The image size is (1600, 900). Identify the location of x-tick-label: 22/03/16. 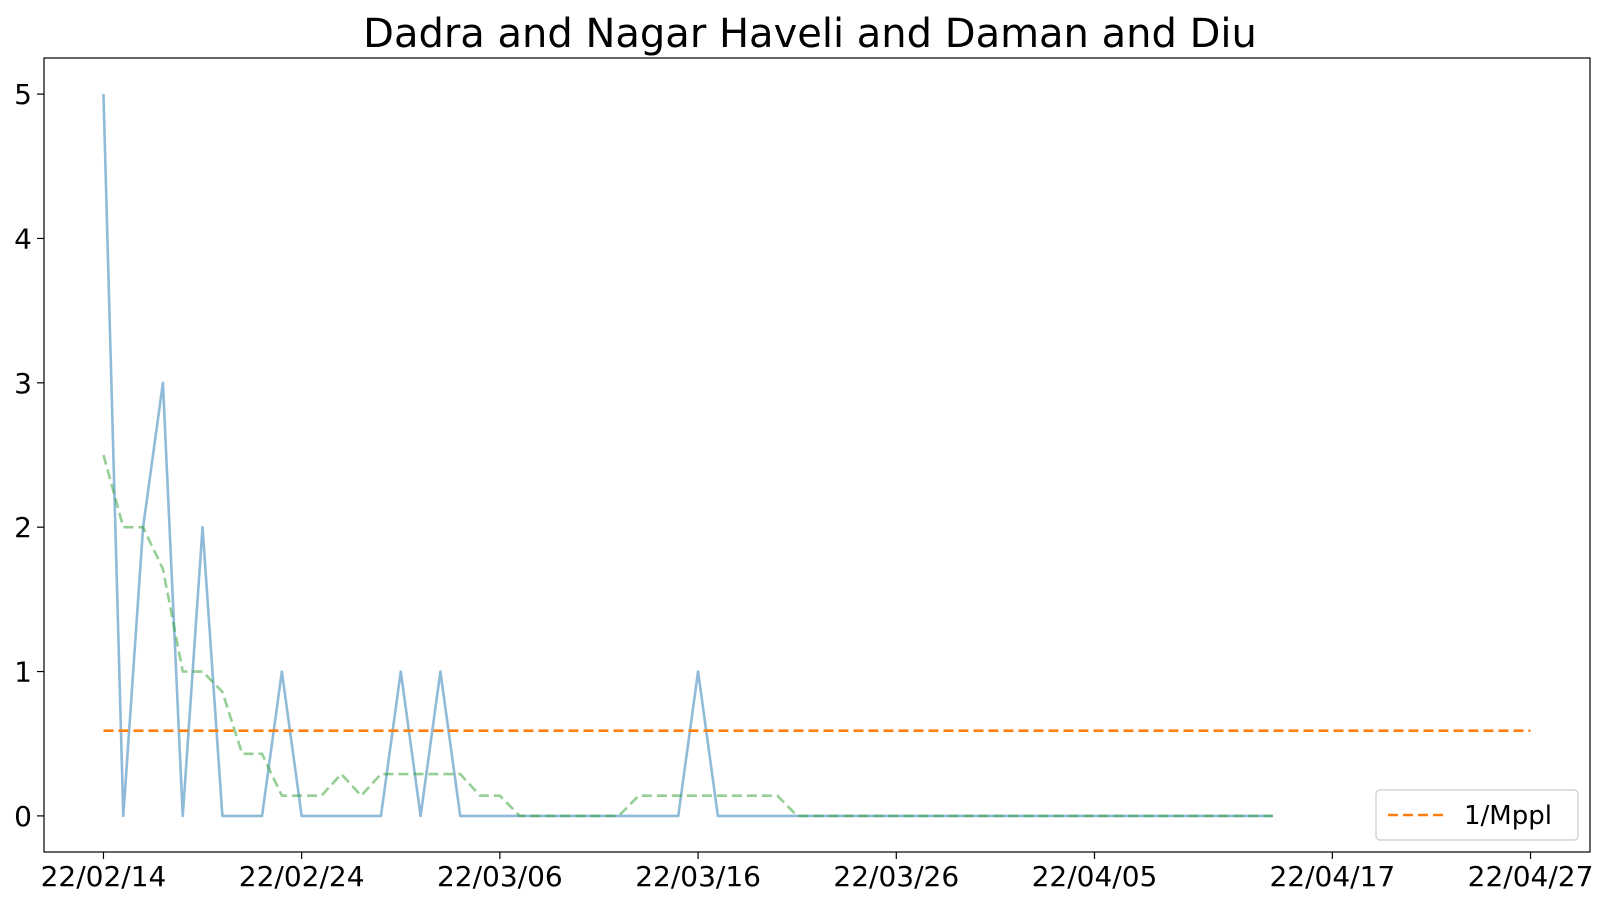
(698, 876).